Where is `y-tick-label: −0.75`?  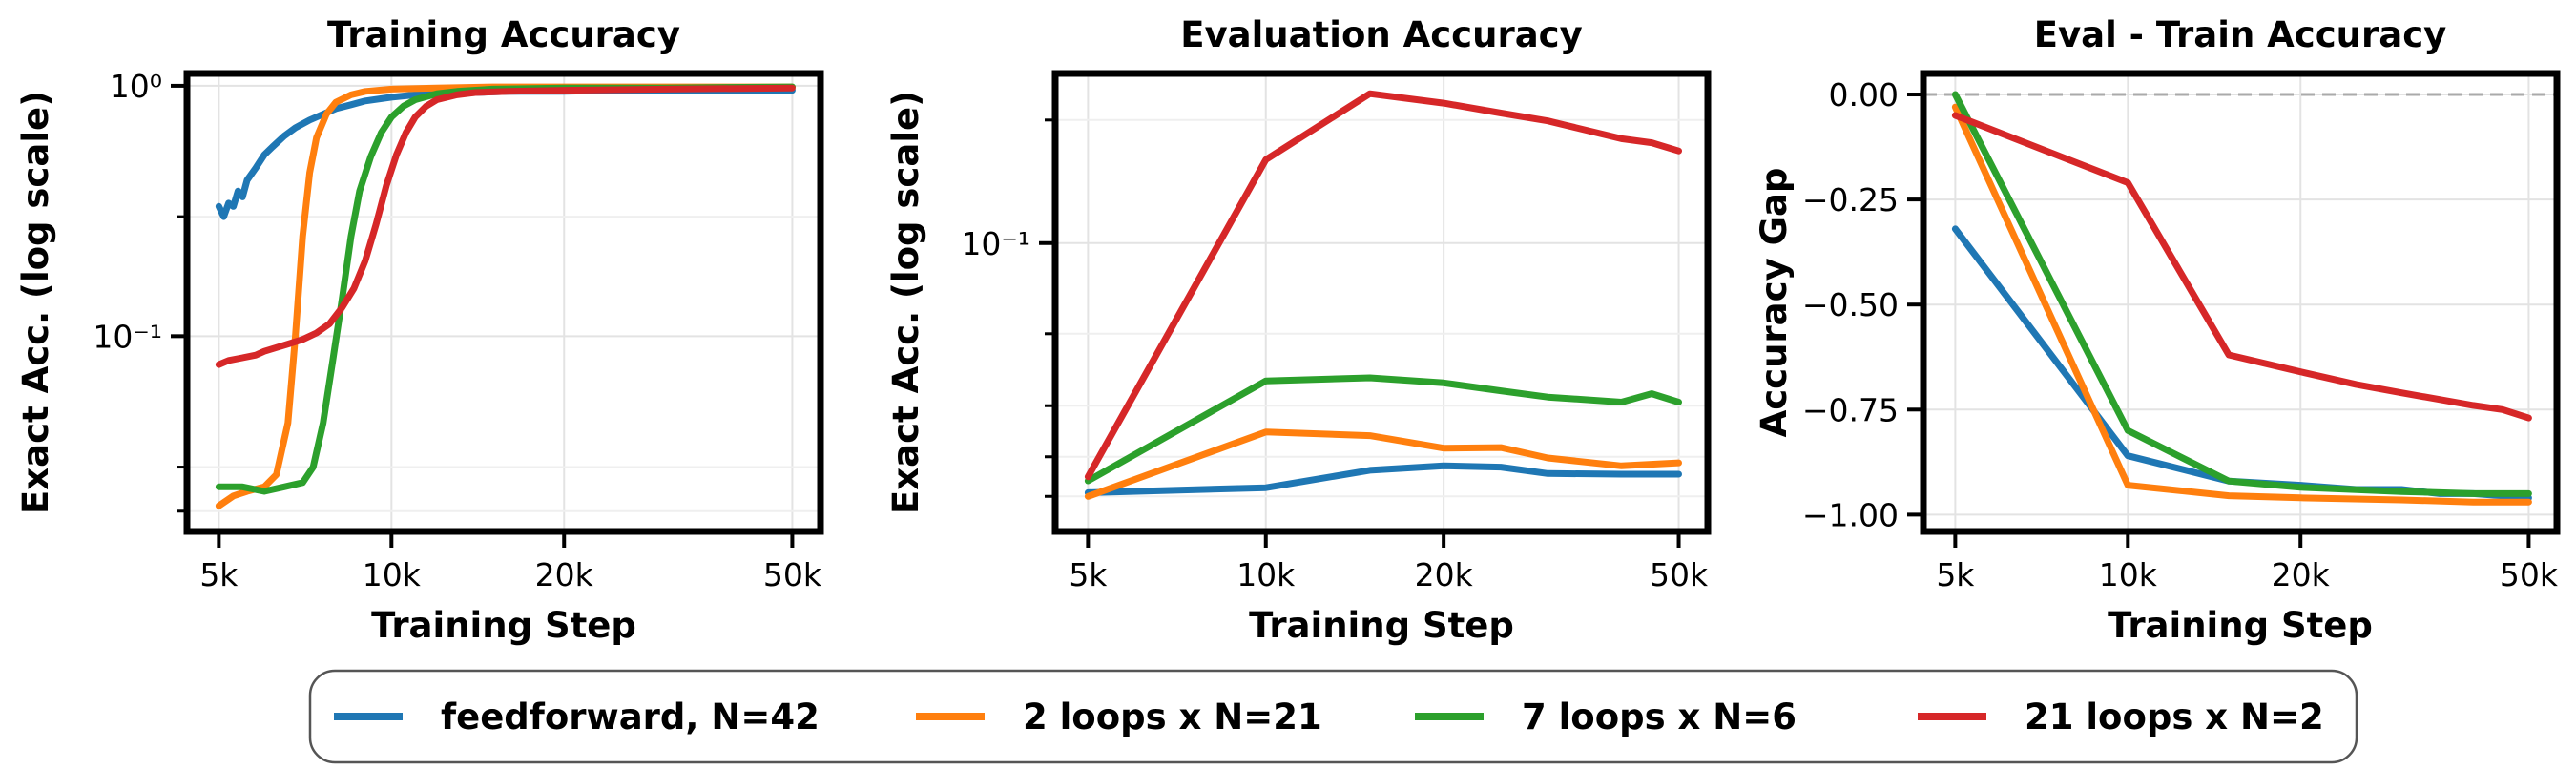
y-tick-label: −0.75 is located at coordinates (1850, 409).